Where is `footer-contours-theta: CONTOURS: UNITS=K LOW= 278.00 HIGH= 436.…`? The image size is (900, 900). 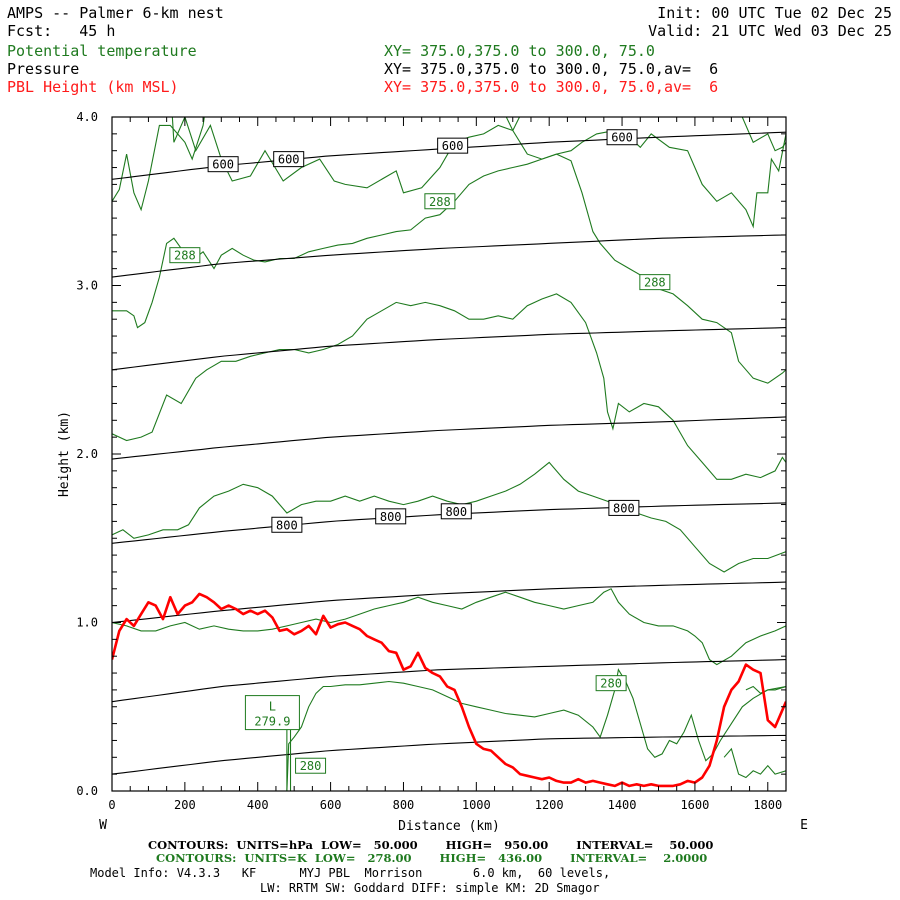 footer-contours-theta: CONTOURS: UNITS=K LOW= 278.00 HIGH= 436.… is located at coordinates (432, 858).